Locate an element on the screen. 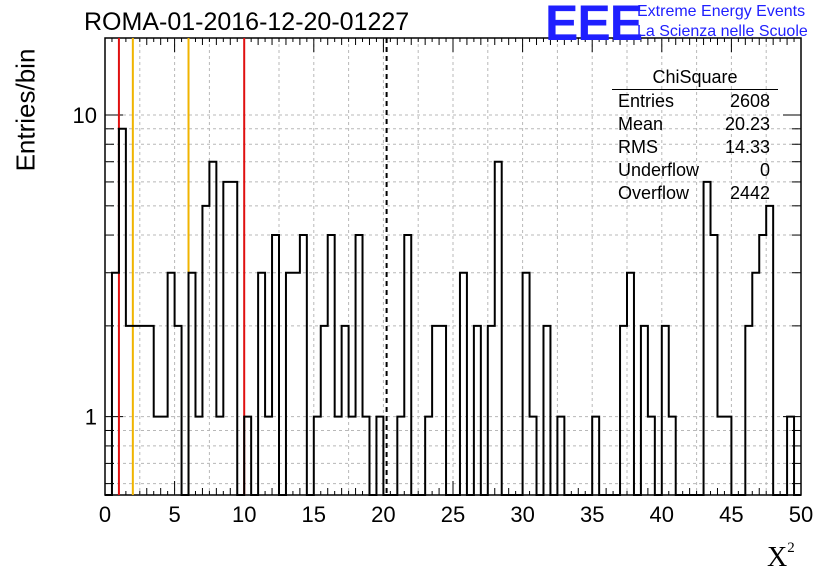  stat-value: 2608 is located at coordinates (749, 101).